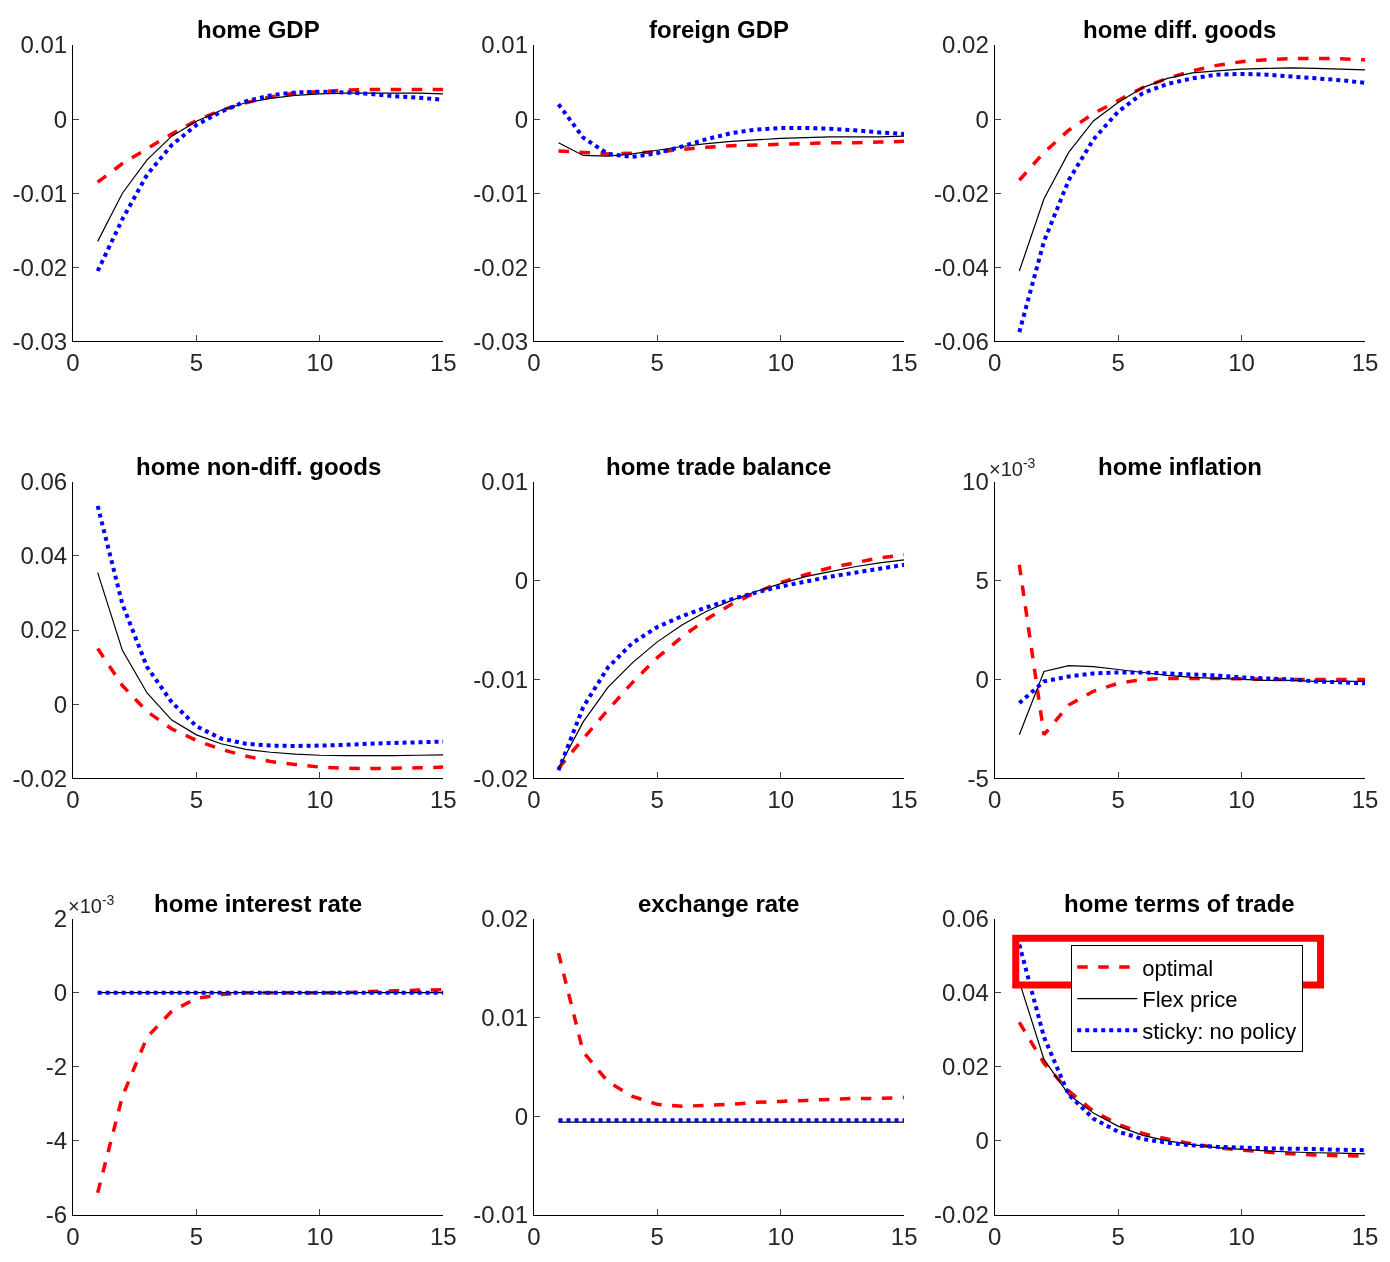  Describe the element at coordinates (961, 341) in the screenshot. I see `y-tick-label: -0.06` at that location.